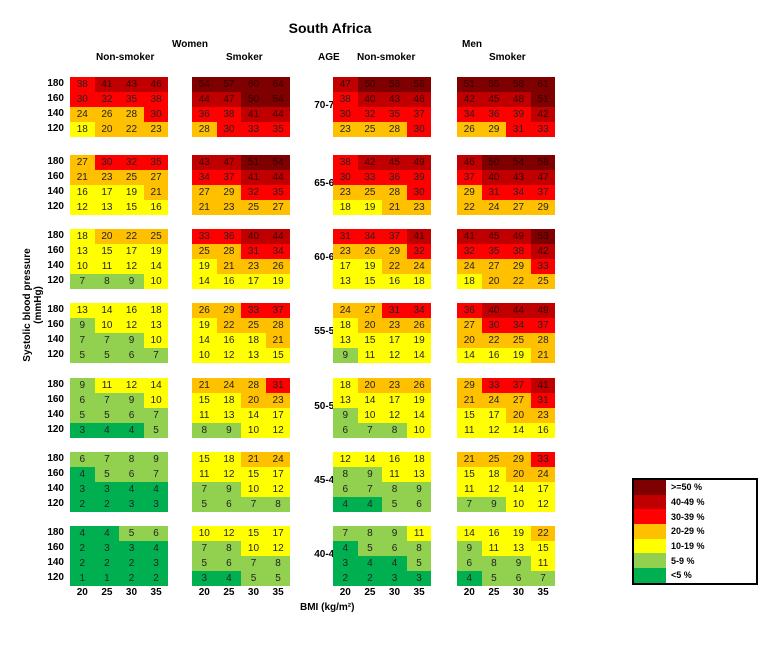 The height and width of the screenshot is (646, 768). I want to click on risk-cell: 27, so click(156, 177).